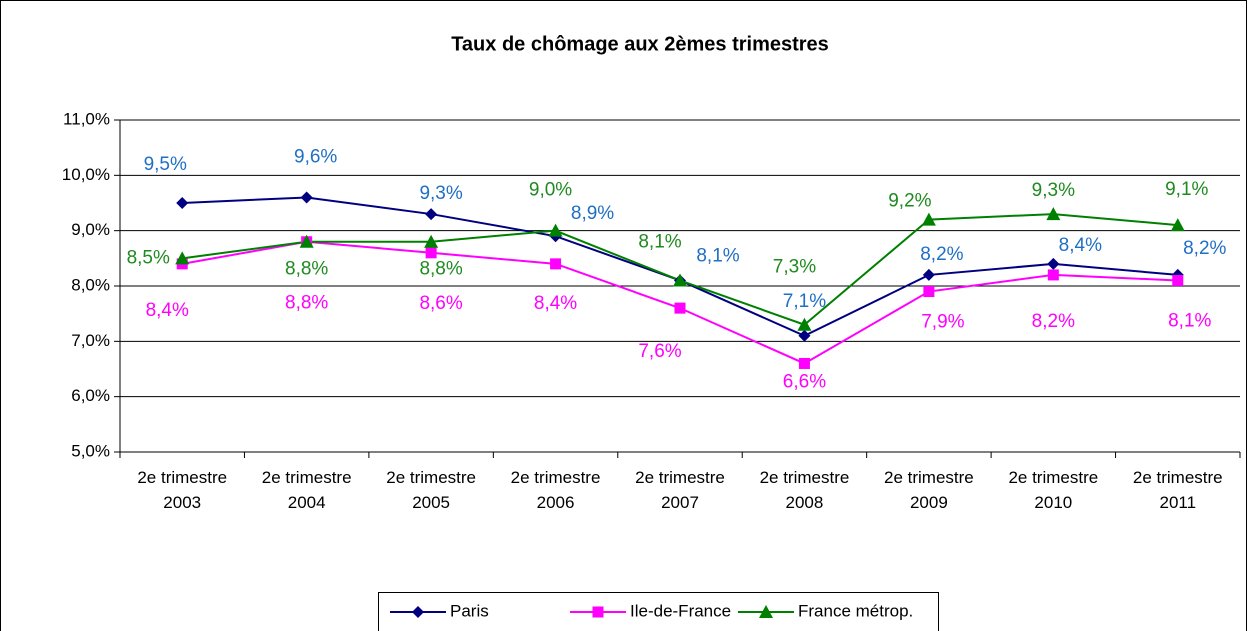 Image resolution: width=1248 pixels, height=631 pixels. I want to click on data-label: 9,0%, so click(550, 190).